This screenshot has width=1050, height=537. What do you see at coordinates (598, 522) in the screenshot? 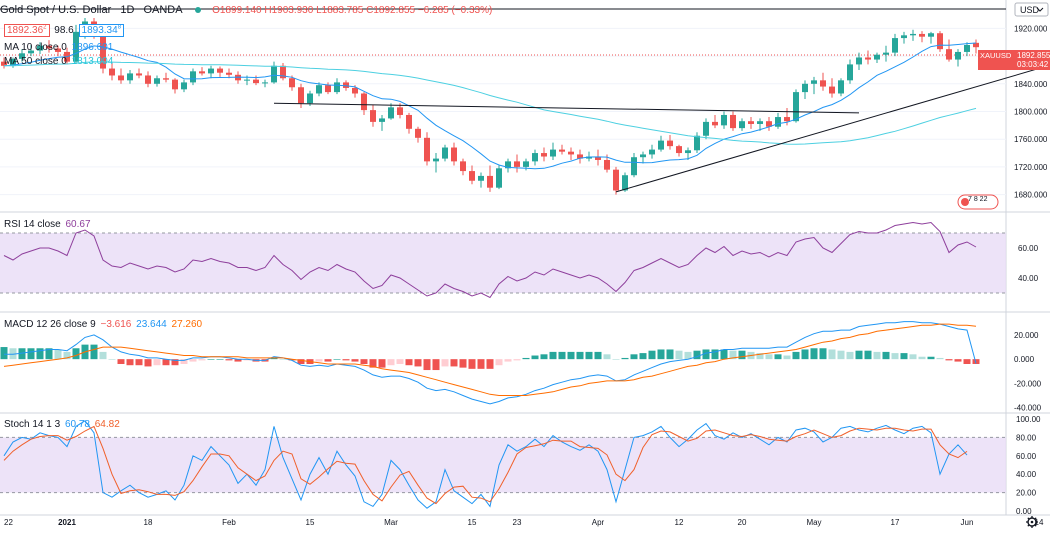
I see `time-tick-label: Apr` at bounding box center [598, 522].